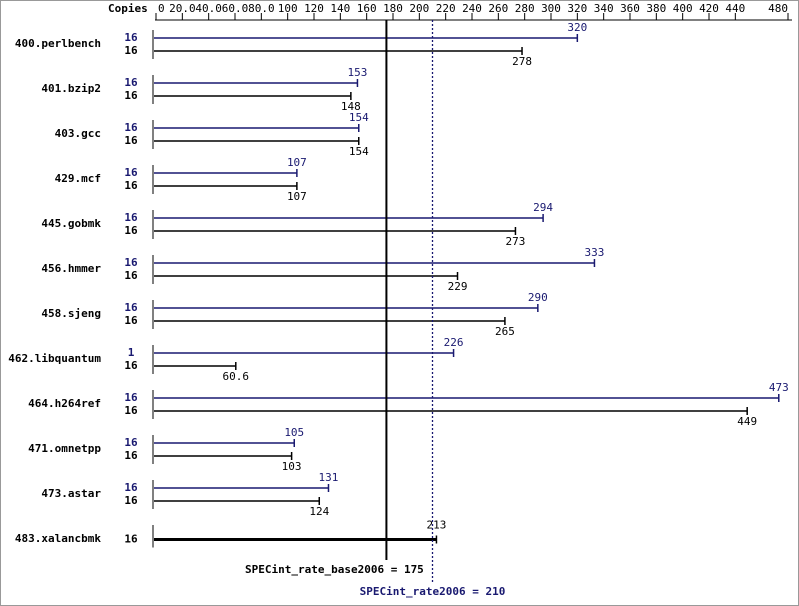 The image size is (799, 606). What do you see at coordinates (71, 268) in the screenshot?
I see `category-label: 456.hmmer` at bounding box center [71, 268].